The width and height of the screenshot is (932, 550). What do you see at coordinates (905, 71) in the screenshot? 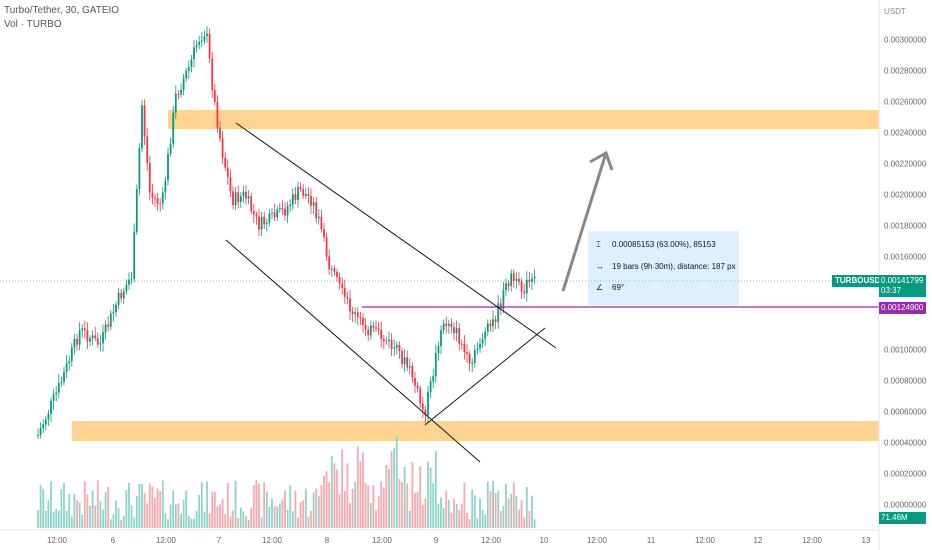
I see `price-tick-label: 0.00280000` at bounding box center [905, 71].